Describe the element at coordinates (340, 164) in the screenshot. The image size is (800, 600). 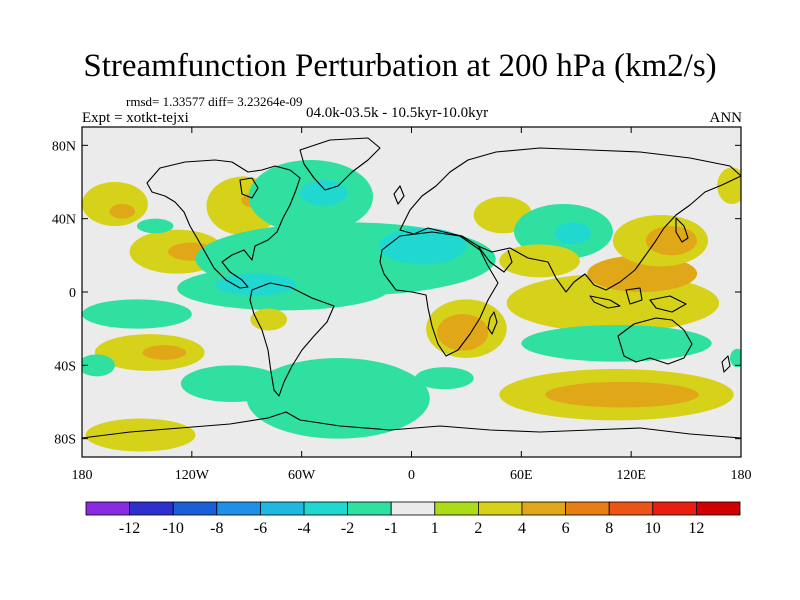
I see `coastline-greenland` at that location.